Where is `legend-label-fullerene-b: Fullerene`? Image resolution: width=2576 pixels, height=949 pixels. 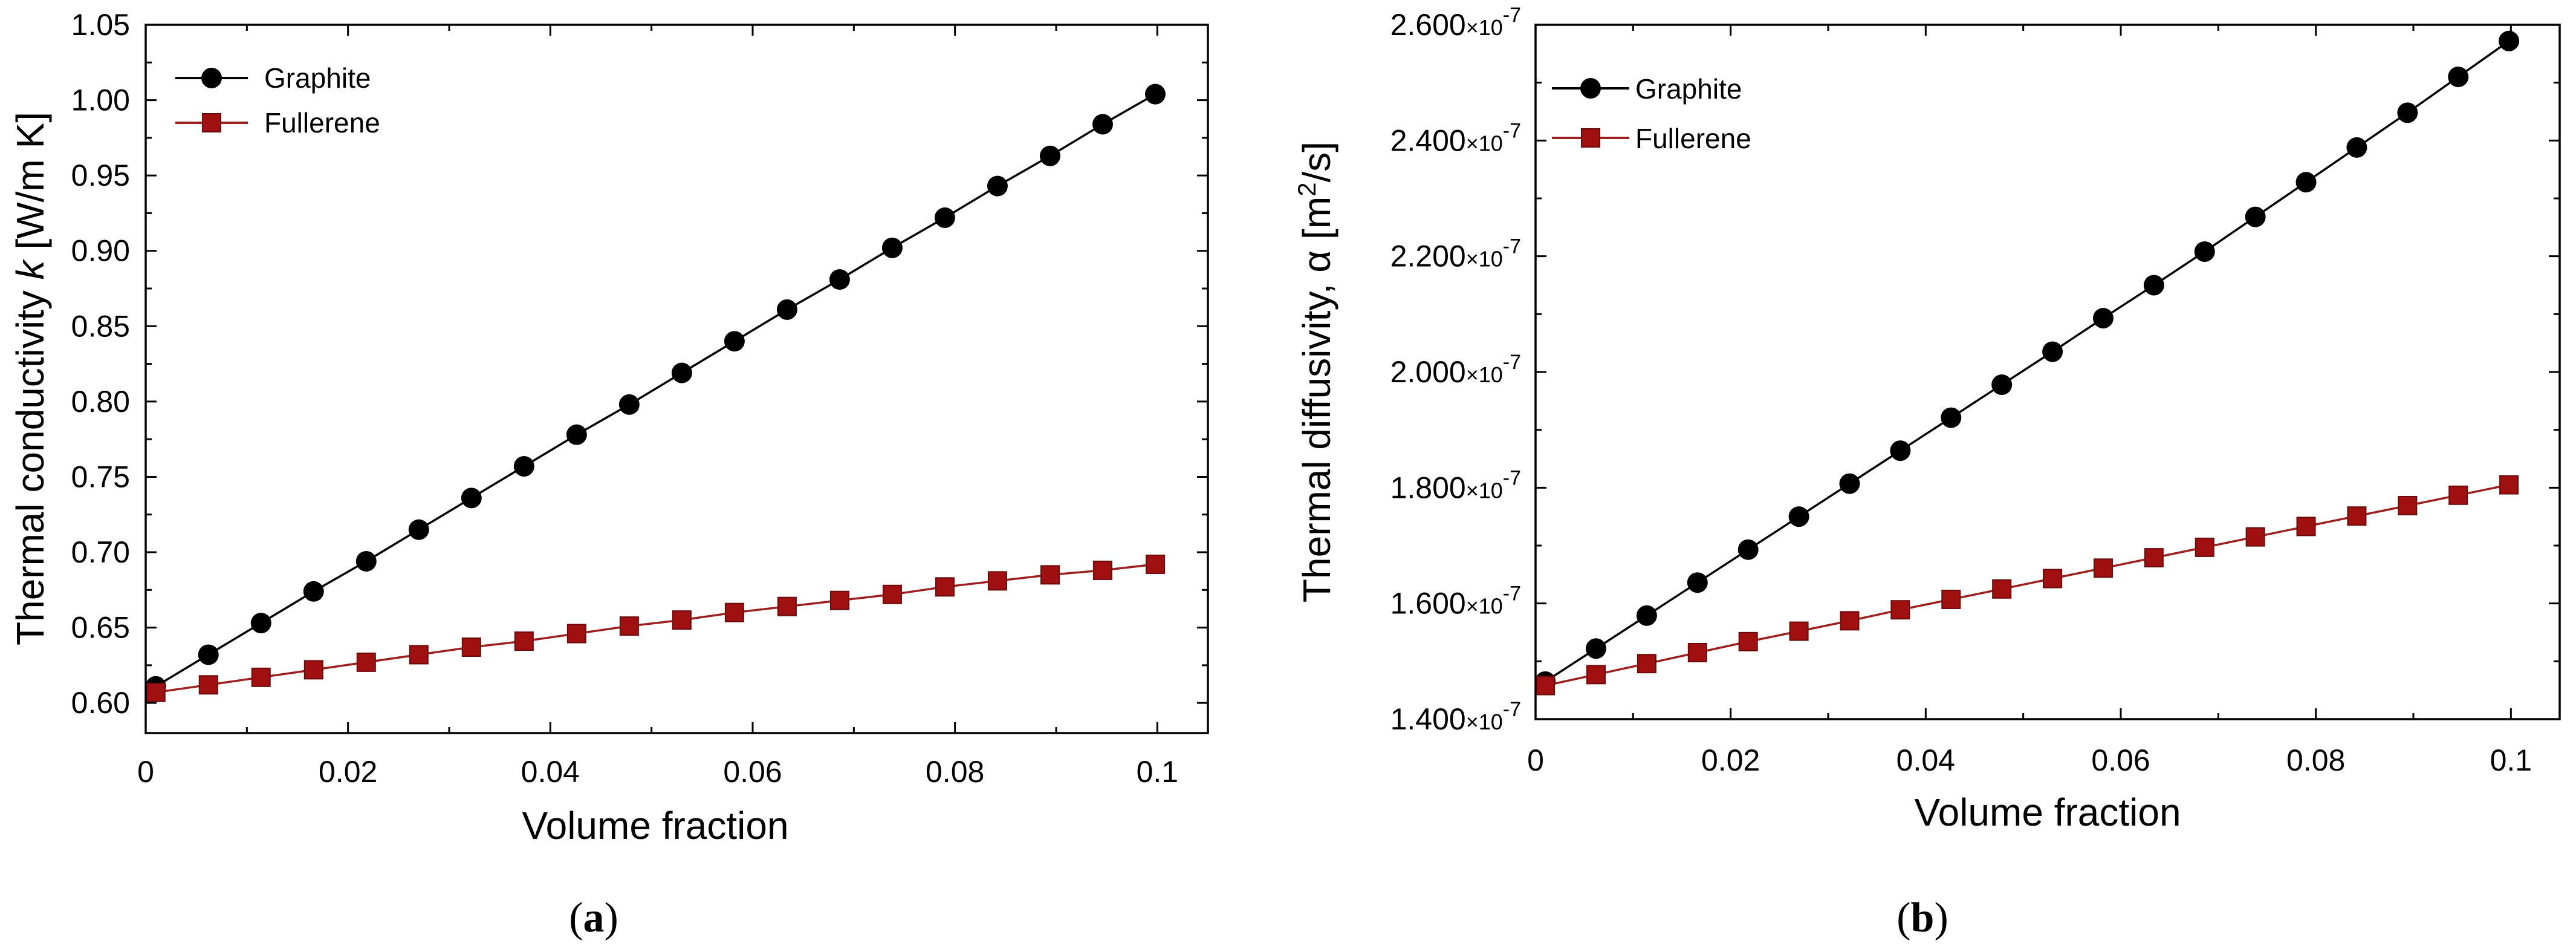 legend-label-fullerene-b: Fullerene is located at coordinates (1693, 138).